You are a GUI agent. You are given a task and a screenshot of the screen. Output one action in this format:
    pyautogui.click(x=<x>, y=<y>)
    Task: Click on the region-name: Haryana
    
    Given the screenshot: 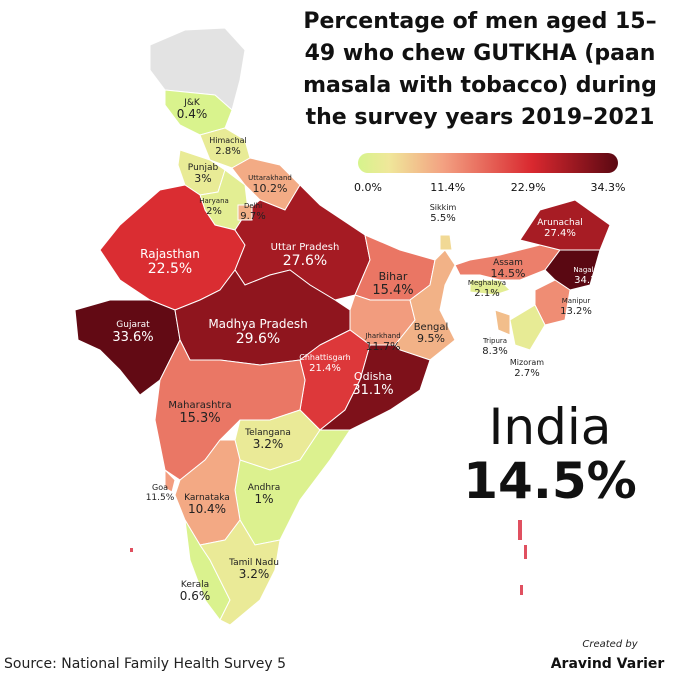 What is the action you would take?
    pyautogui.click(x=214, y=201)
    